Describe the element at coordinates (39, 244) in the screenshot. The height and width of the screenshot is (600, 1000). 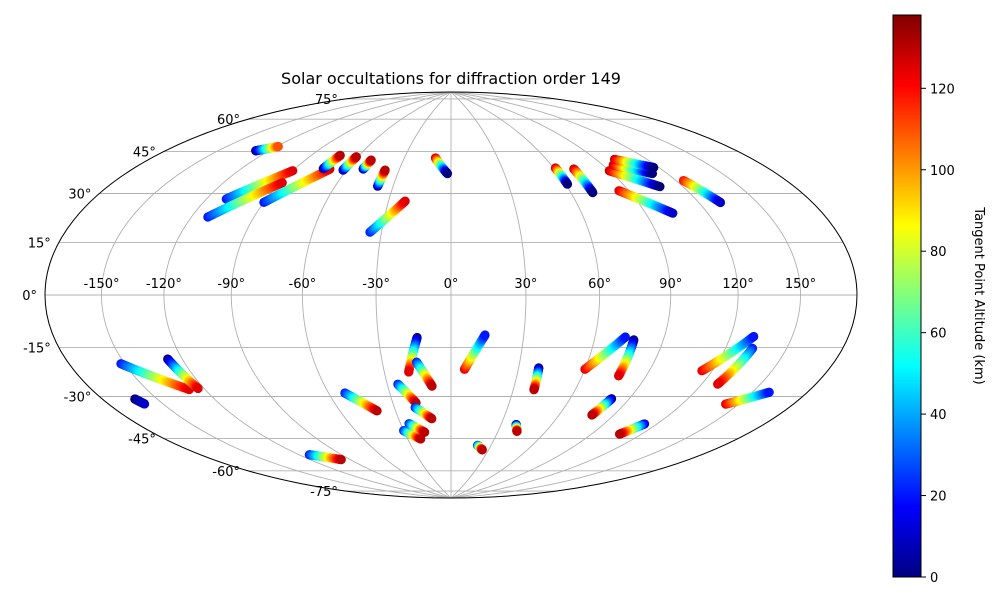
I see `lat-tick-label: 15°` at that location.